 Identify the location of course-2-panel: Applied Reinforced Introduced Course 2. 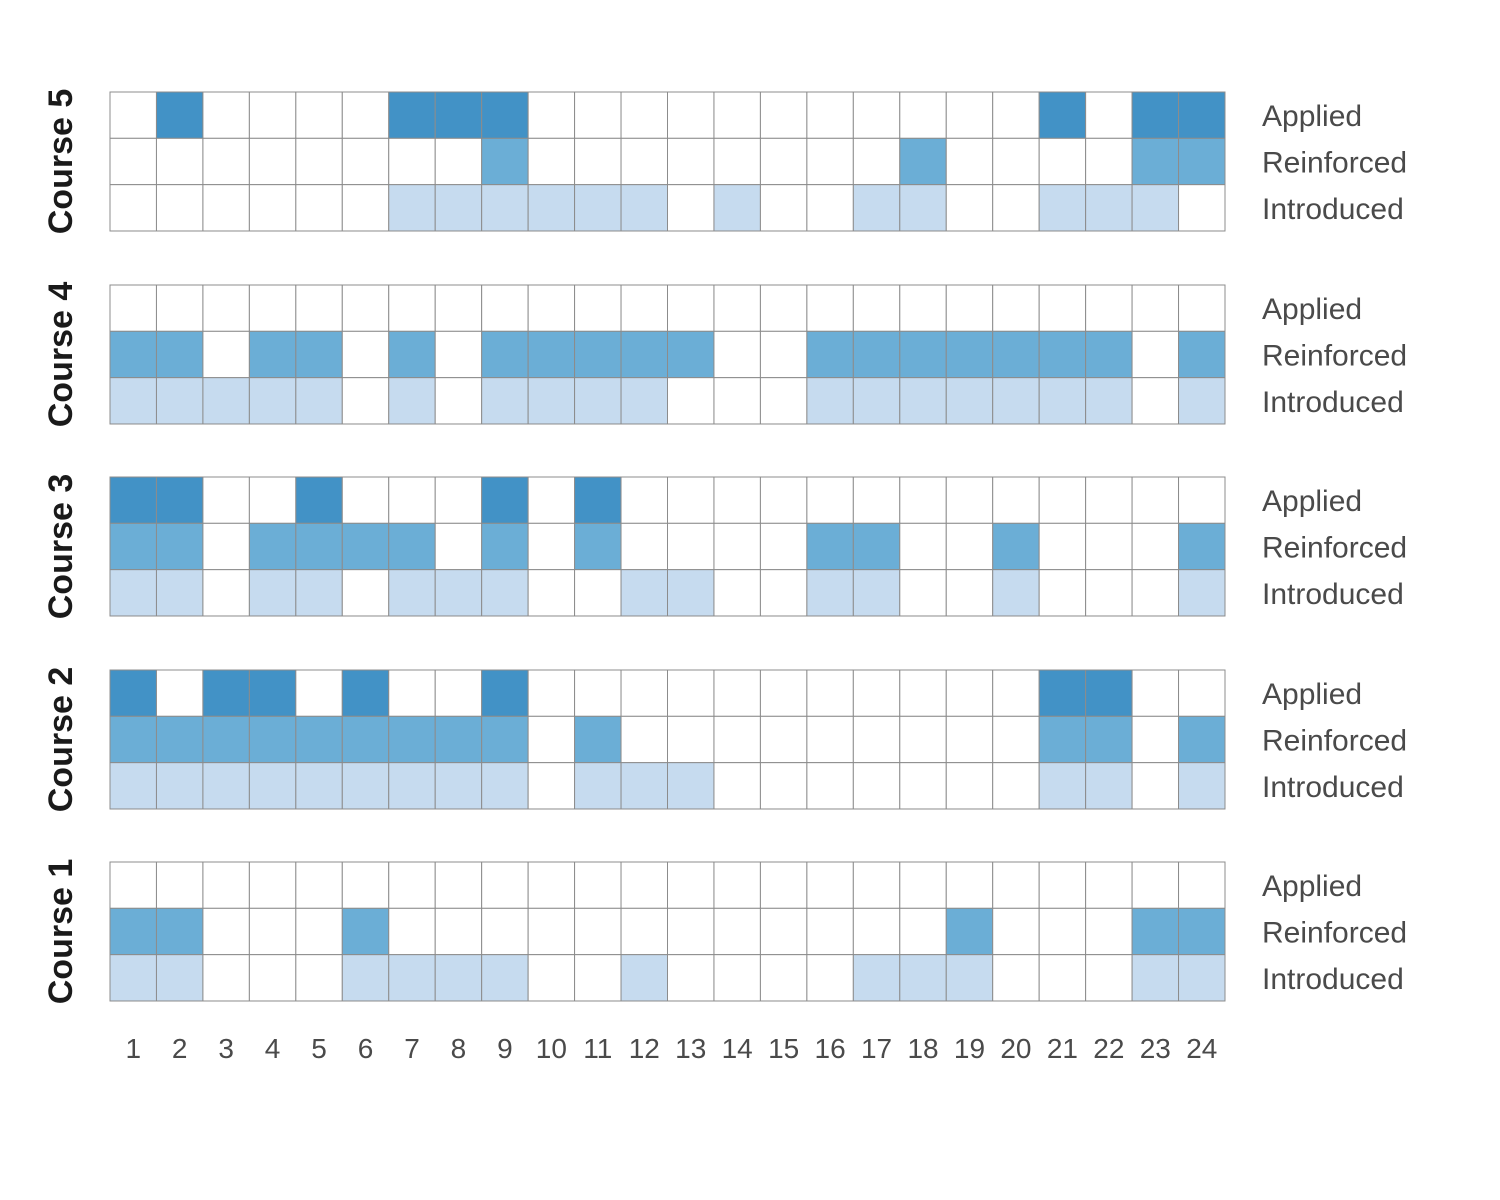
(724, 740).